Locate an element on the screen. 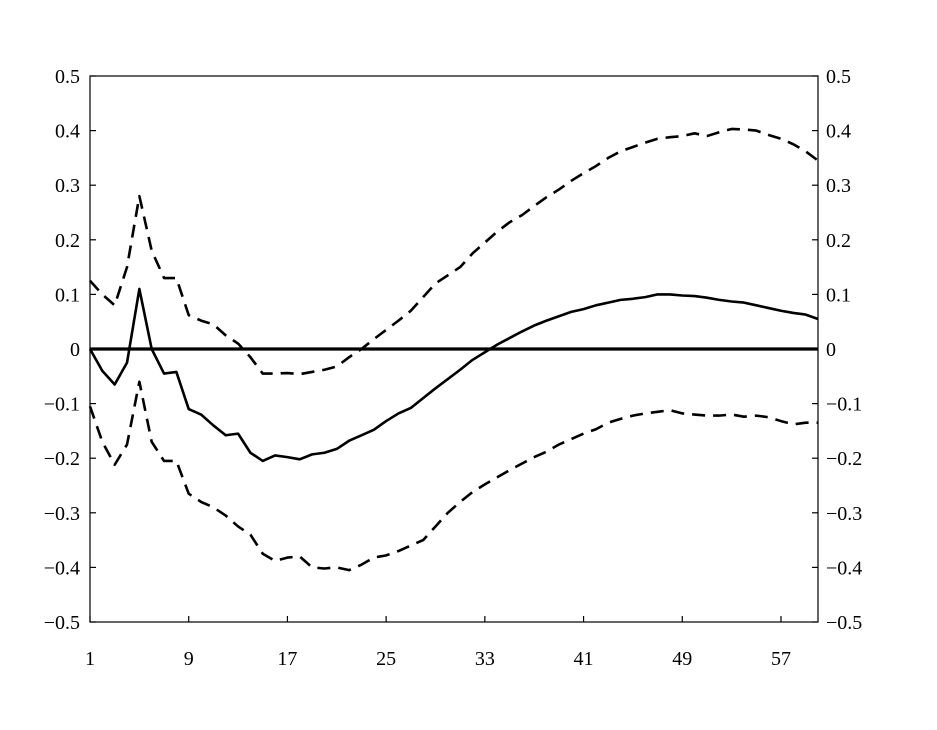 Image resolution: width=937 pixels, height=730 pixels. y-axis-left: −0.5 −0.4 −0.3 −0.2 −0.1 0 0.1 0.2 0.3 0.4 0.5 is located at coordinates (70, 350).